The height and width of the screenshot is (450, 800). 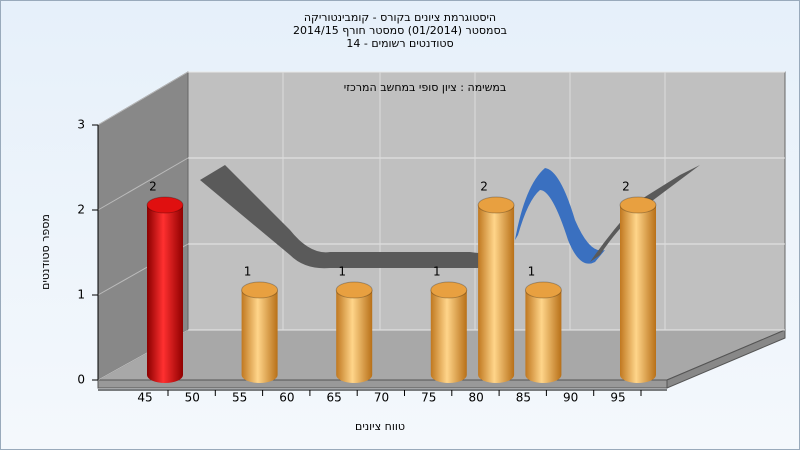 I want to click on floor-side, so click(x=726, y=359).